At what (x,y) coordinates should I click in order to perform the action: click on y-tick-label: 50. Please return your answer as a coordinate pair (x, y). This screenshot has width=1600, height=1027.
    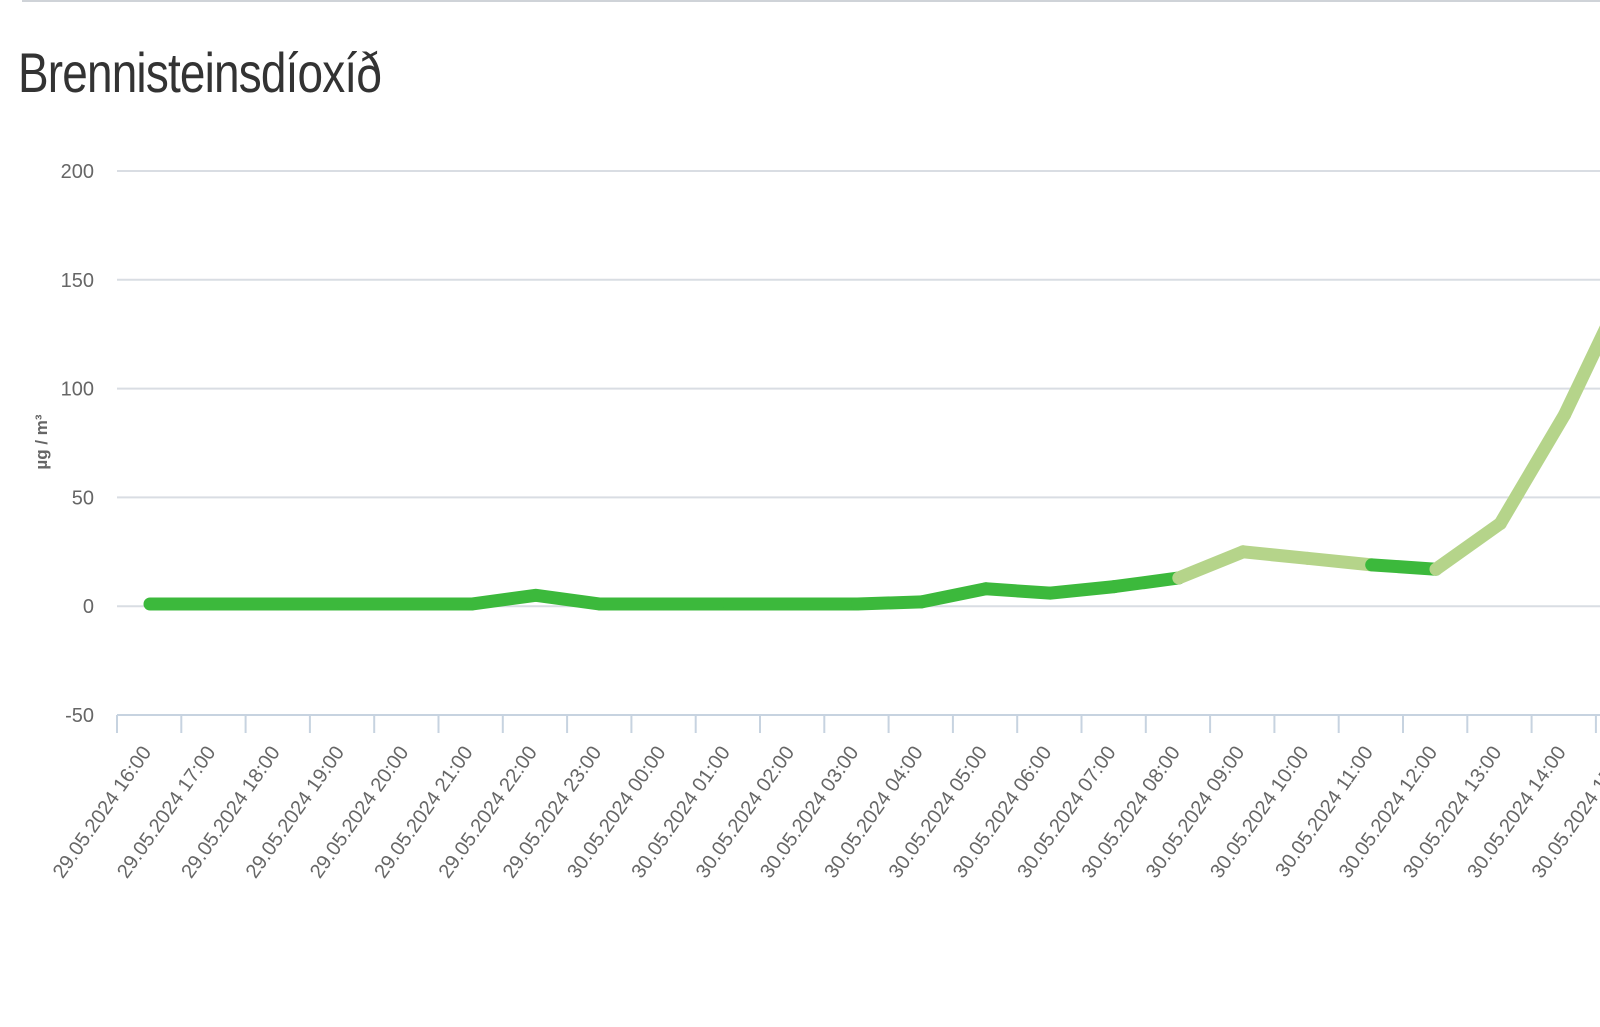
    Looking at the image, I should click on (83, 498).